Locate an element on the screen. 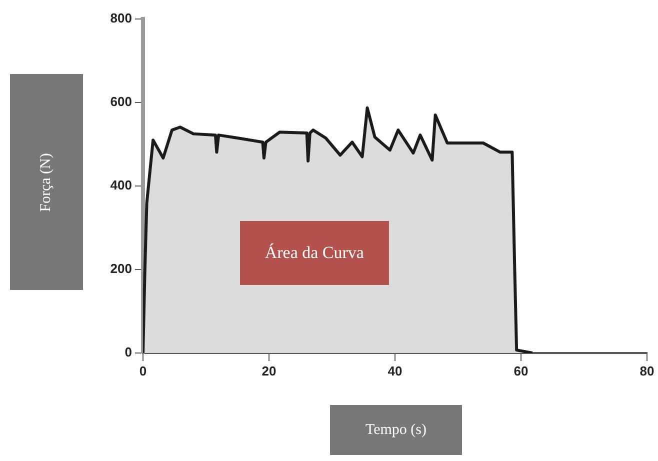 This screenshot has height=461, width=658. y-tick-label: 800 is located at coordinates (121, 18).